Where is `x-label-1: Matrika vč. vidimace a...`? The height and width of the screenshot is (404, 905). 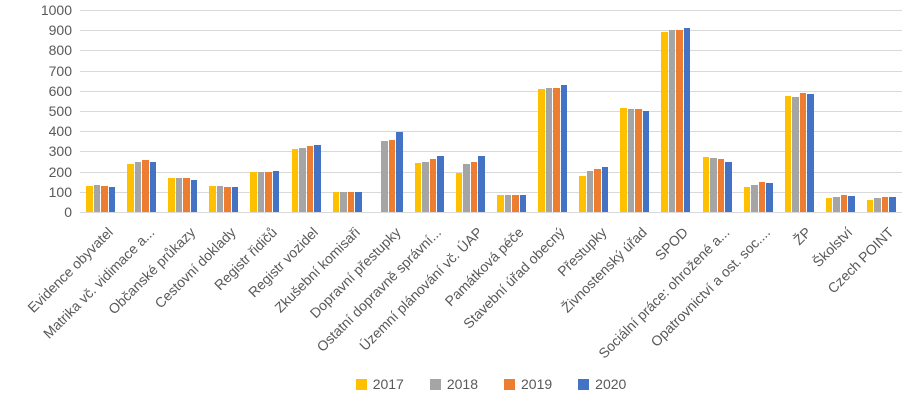
x-label-1: Matrika vč. vidimace a... is located at coordinates (98, 283).